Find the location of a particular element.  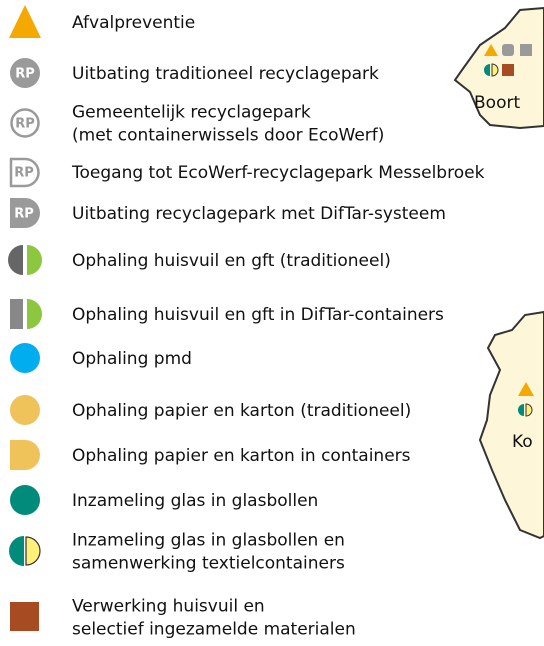

legend-label: Inzameling glas in glasbollen en is located at coordinates (208, 541).